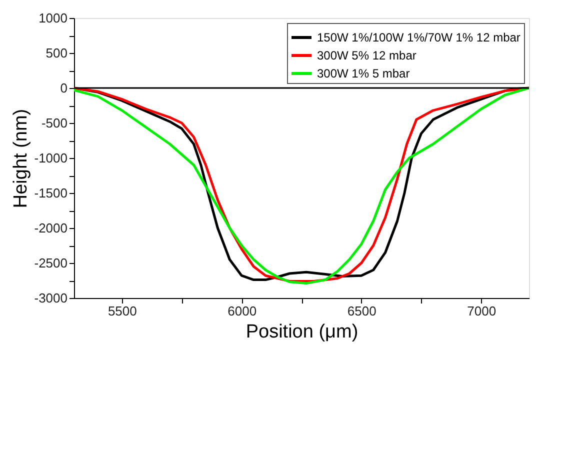  What do you see at coordinates (481, 311) in the screenshot?
I see `x-tick-label: 7000` at bounding box center [481, 311].